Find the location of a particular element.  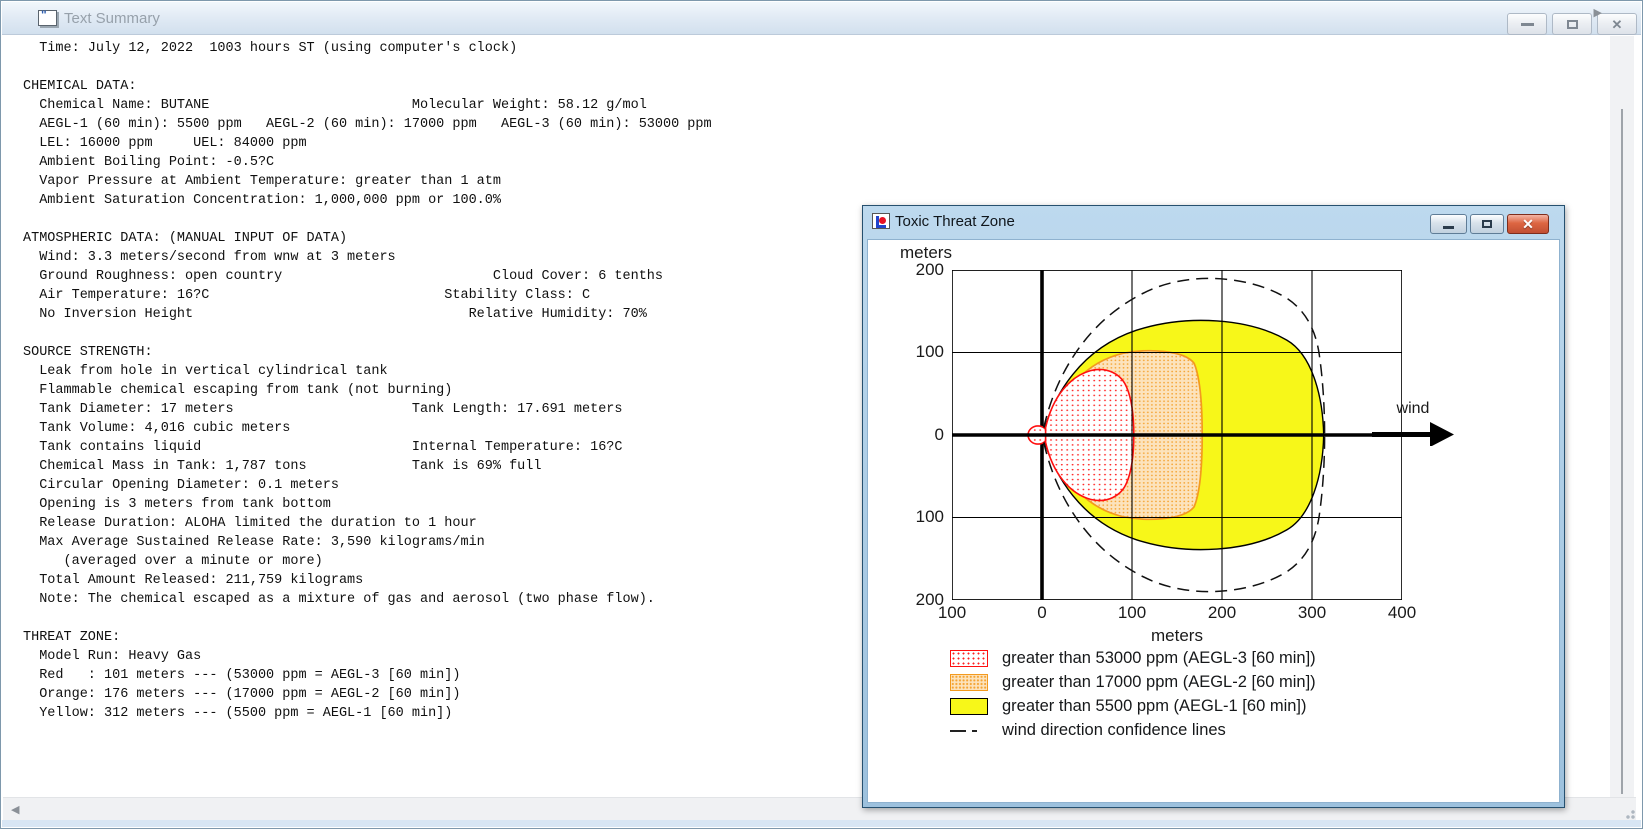

wind-arrow-icon is located at coordinates (1413, 434).